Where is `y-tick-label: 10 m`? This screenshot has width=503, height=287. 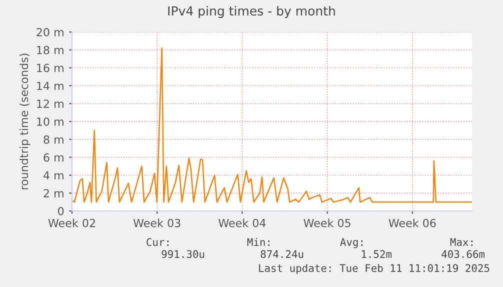
y-tick-label: 10 m is located at coordinates (50, 121).